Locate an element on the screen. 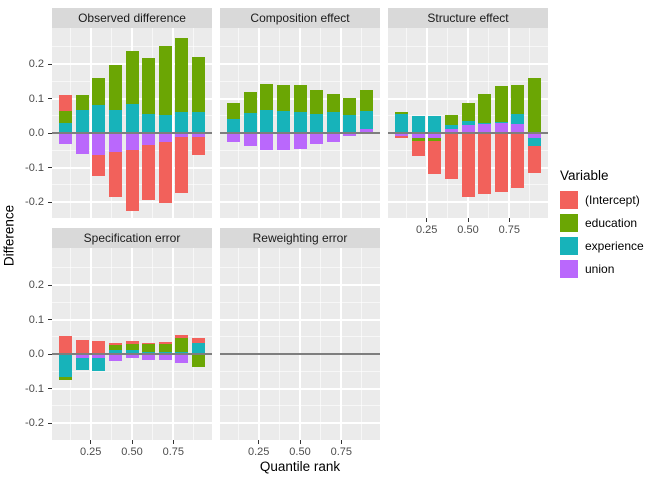 The width and height of the screenshot is (672, 480). x-tick-label: 0.75 is located at coordinates (509, 230).